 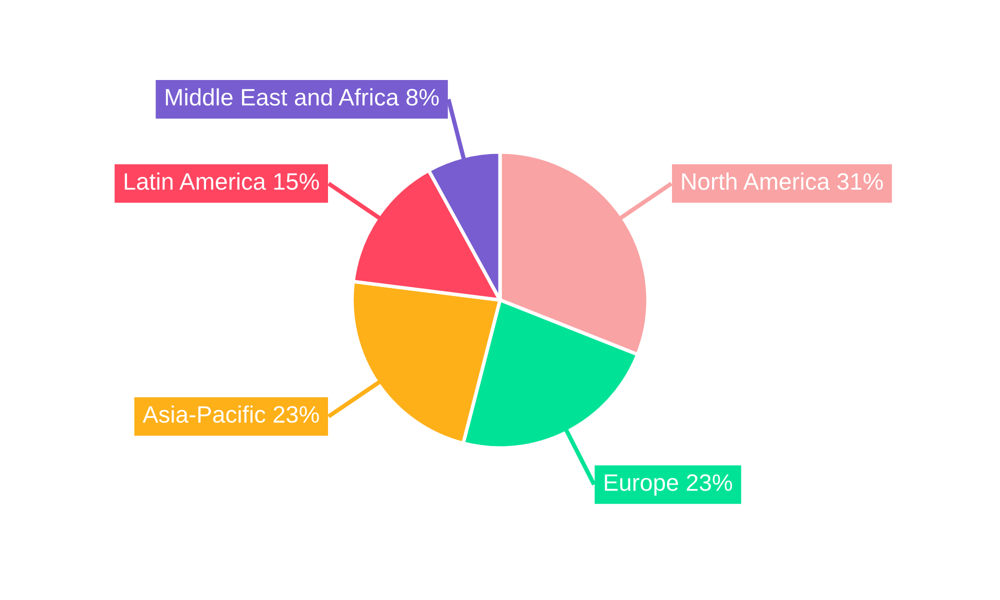 What do you see at coordinates (668, 485) in the screenshot?
I see `slice-label: Europe 23%` at bounding box center [668, 485].